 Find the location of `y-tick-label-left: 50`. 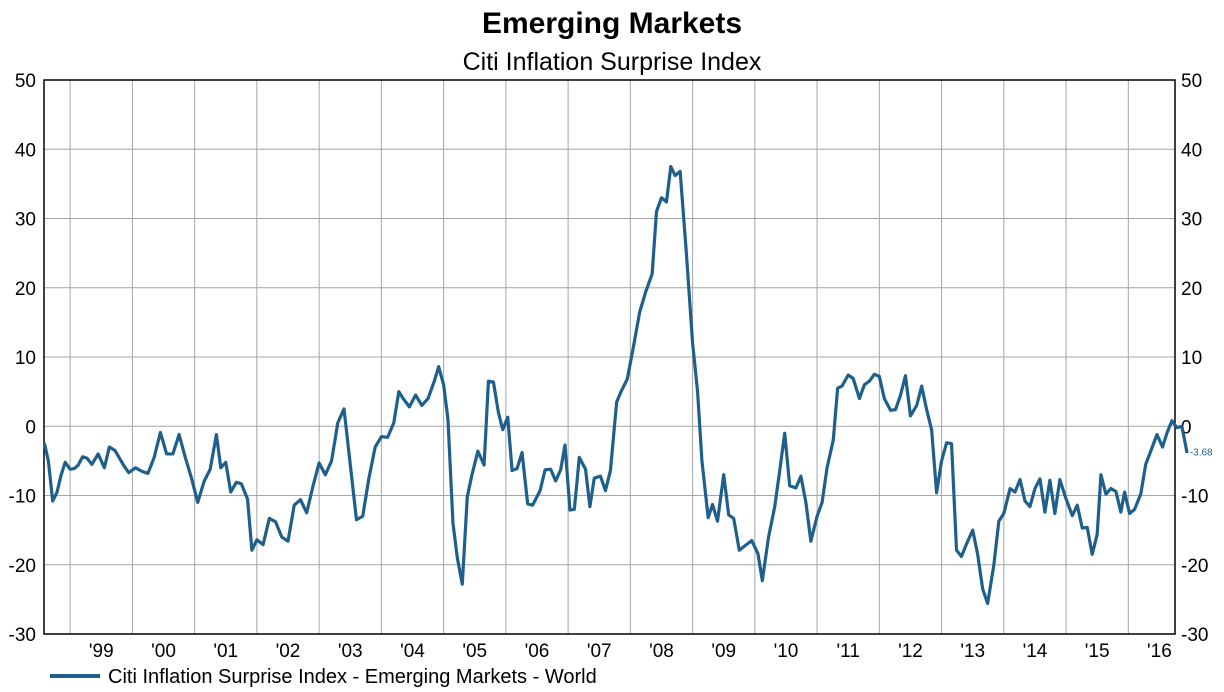

y-tick-label-left: 50 is located at coordinates (25, 81).